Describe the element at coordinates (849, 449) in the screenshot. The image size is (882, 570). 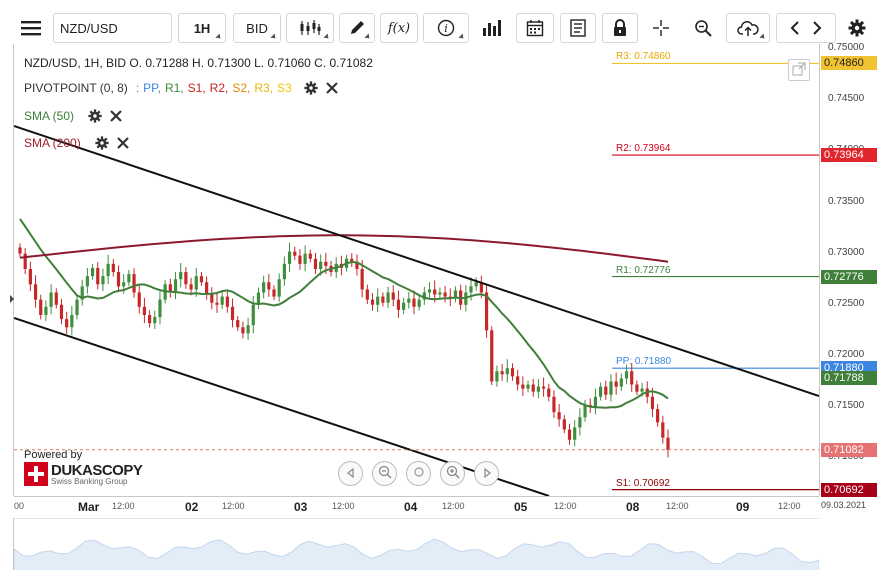
I see `last-price-tag: 0.71082` at that location.